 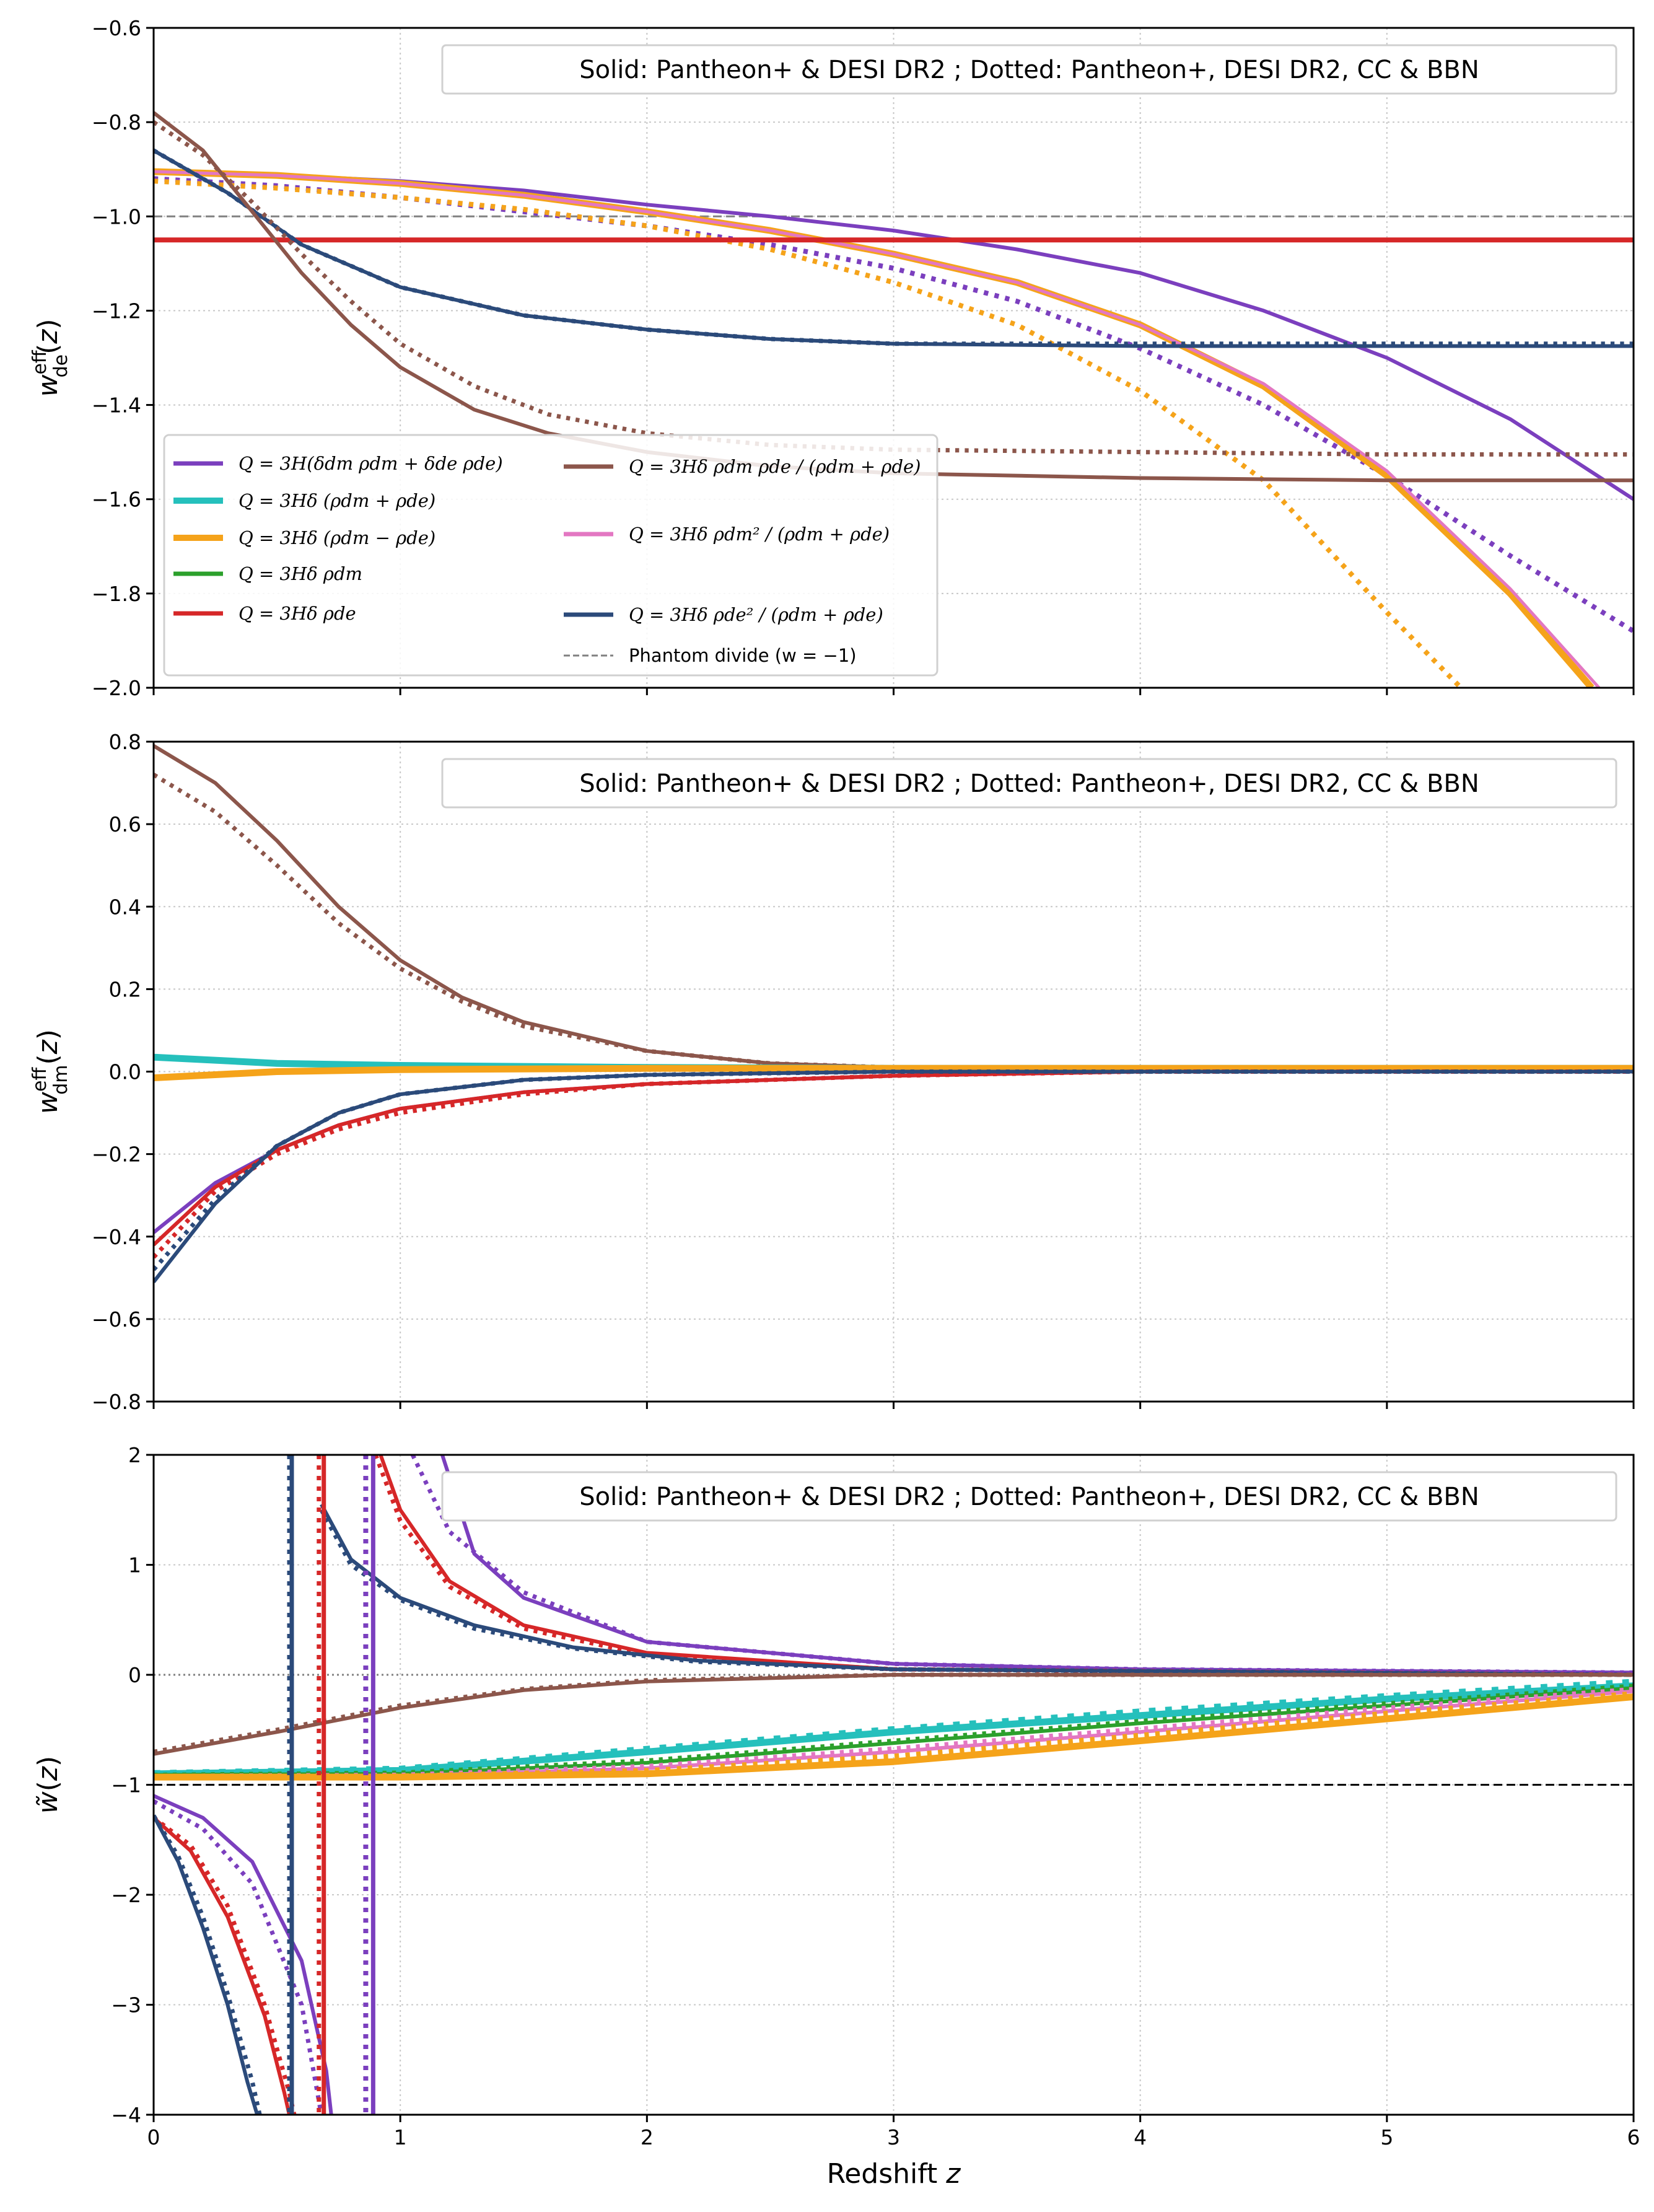 I want to click on y-axis-label: weffde(z), so click(x=50, y=357).